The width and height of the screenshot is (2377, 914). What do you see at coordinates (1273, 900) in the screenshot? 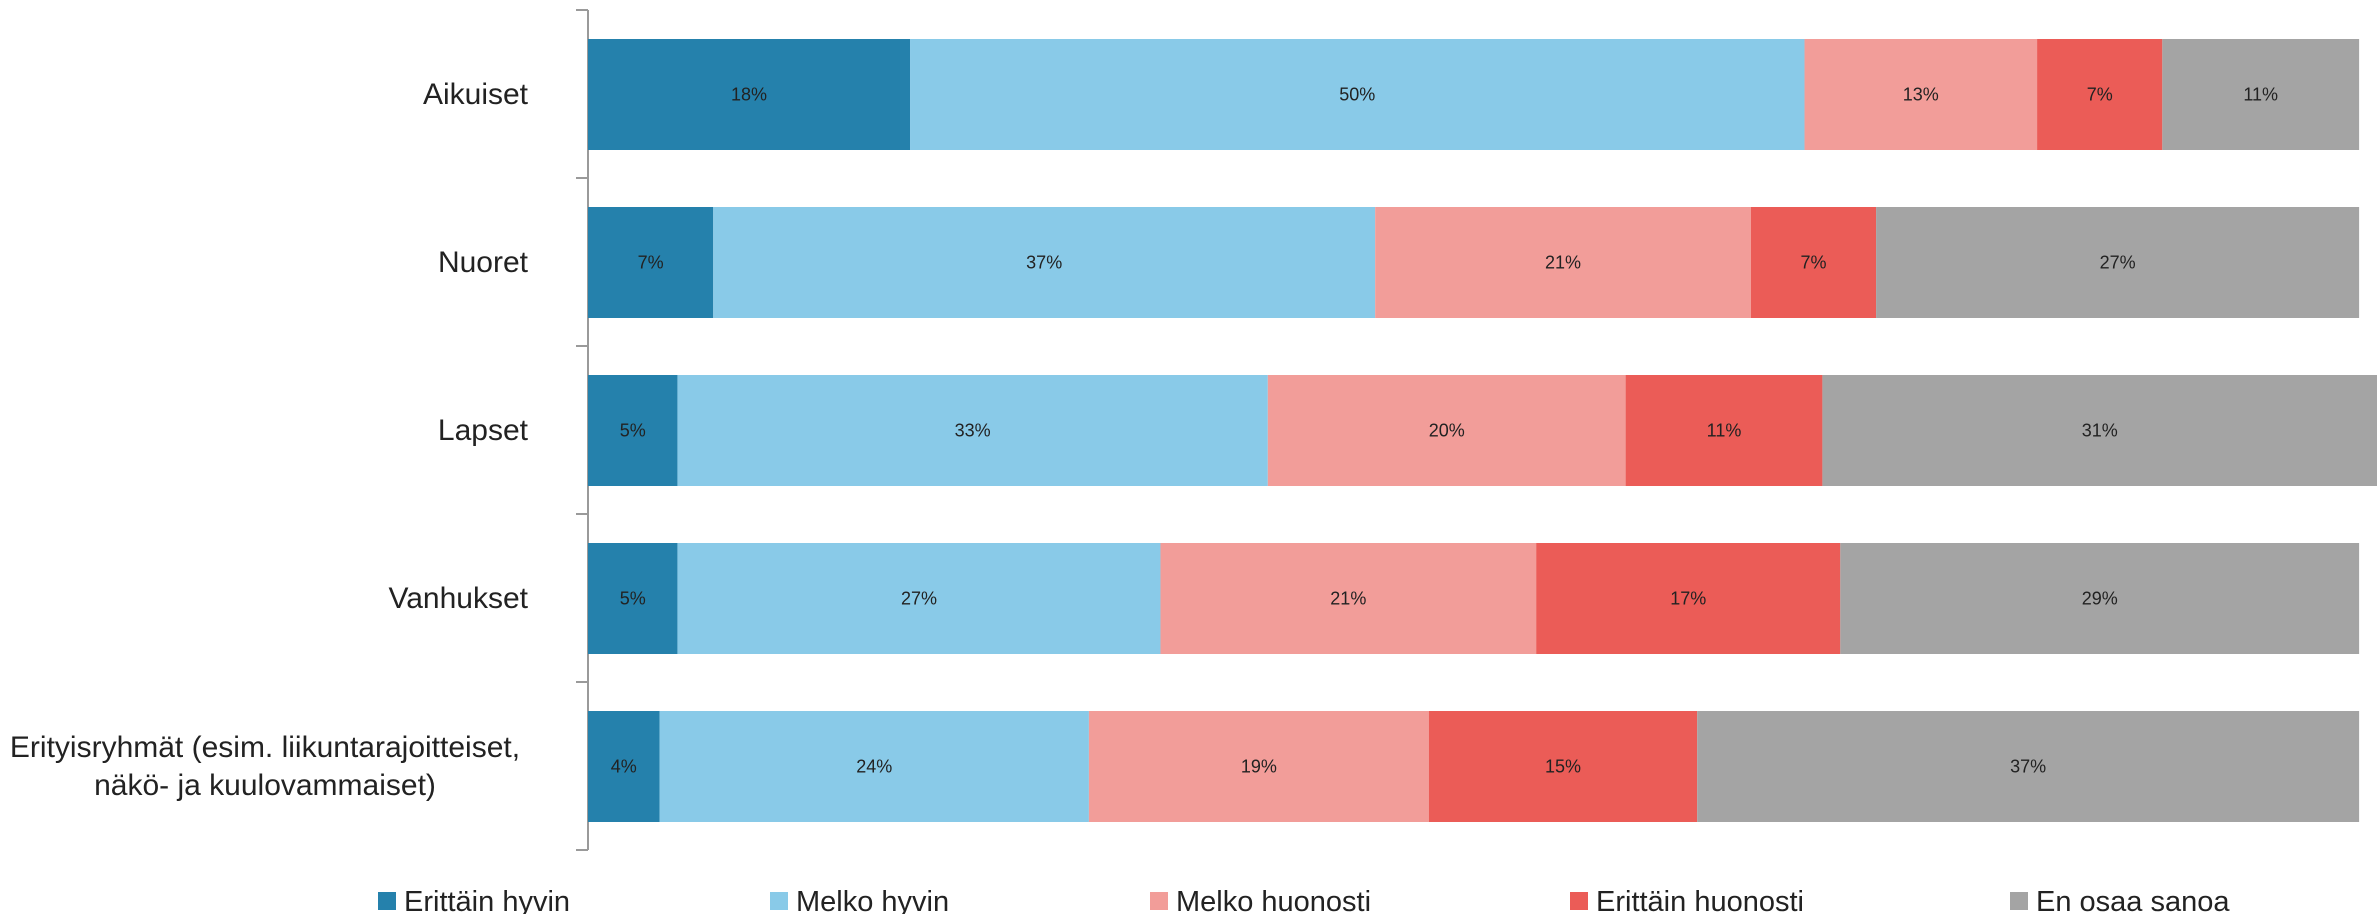
I see `legend-label-melko-huonosti: Melko huonosti` at bounding box center [1273, 900].